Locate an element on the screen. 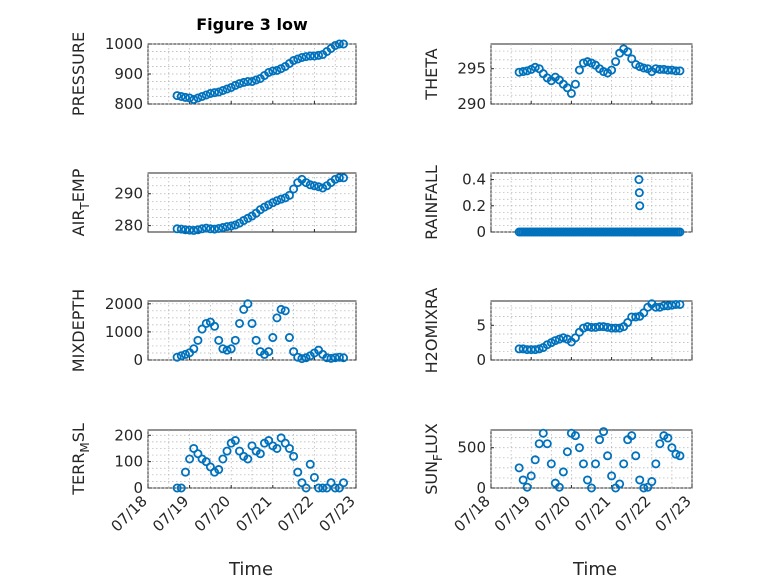  terr_msl-x-tick-label: 07/23 is located at coordinates (337, 513).